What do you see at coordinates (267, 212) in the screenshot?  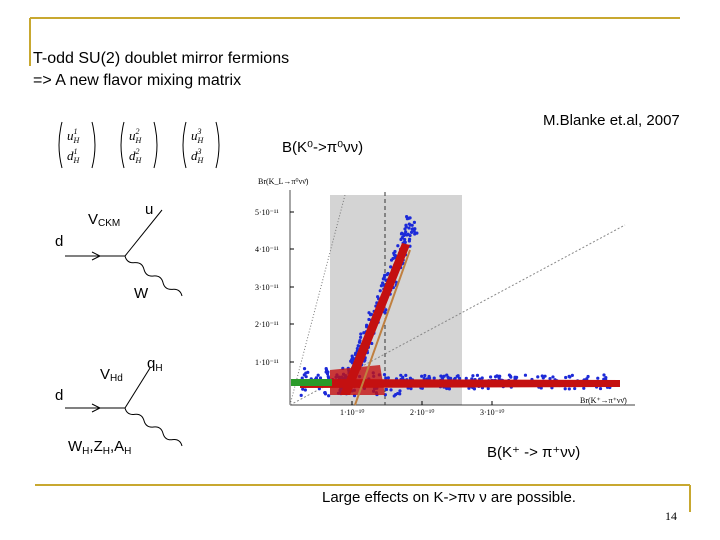 I see `y-tick-label: 5·10⁻¹¹` at bounding box center [267, 212].